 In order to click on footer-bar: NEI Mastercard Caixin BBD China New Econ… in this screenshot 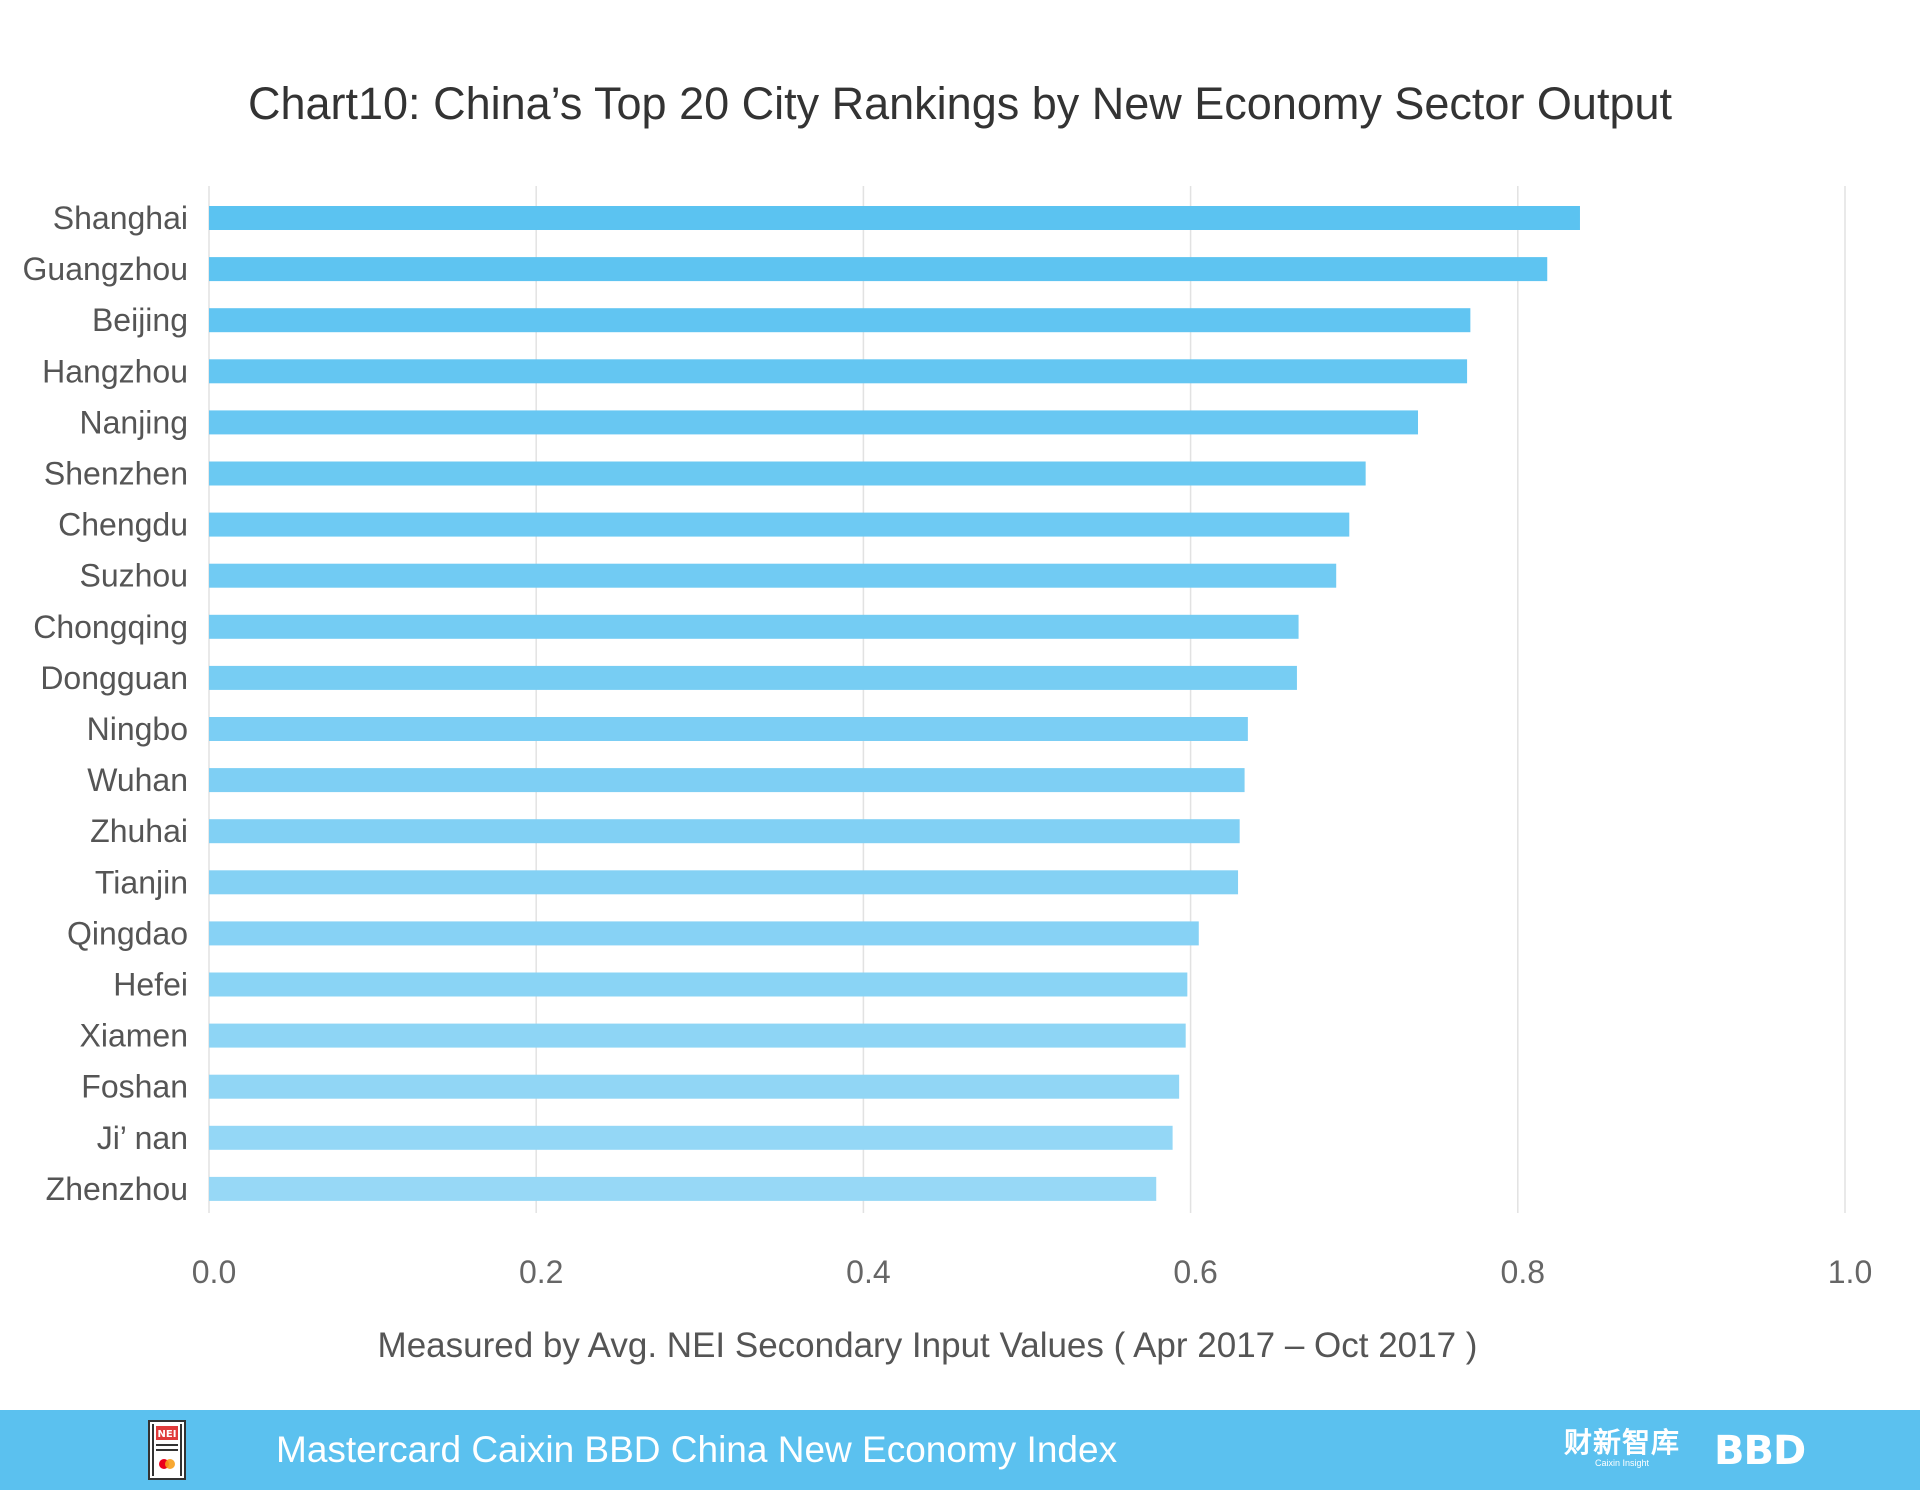, I will do `click(960, 1450)`.